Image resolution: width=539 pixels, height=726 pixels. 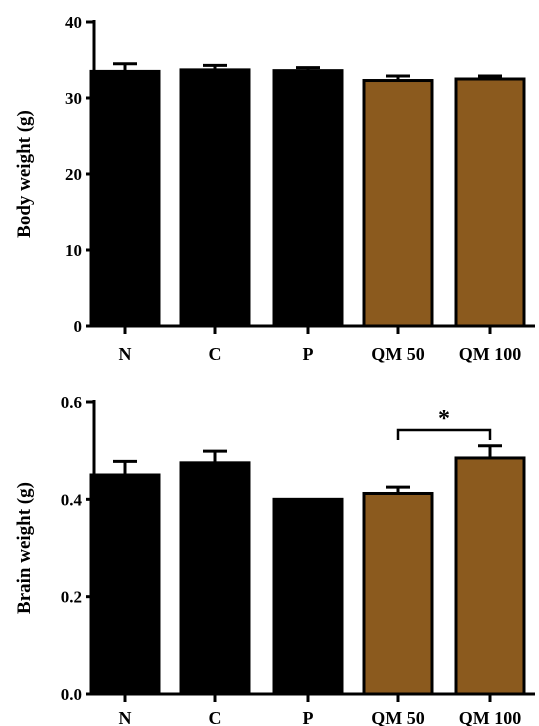 What do you see at coordinates (444, 434) in the screenshot?
I see `significance-bracket` at bounding box center [444, 434].